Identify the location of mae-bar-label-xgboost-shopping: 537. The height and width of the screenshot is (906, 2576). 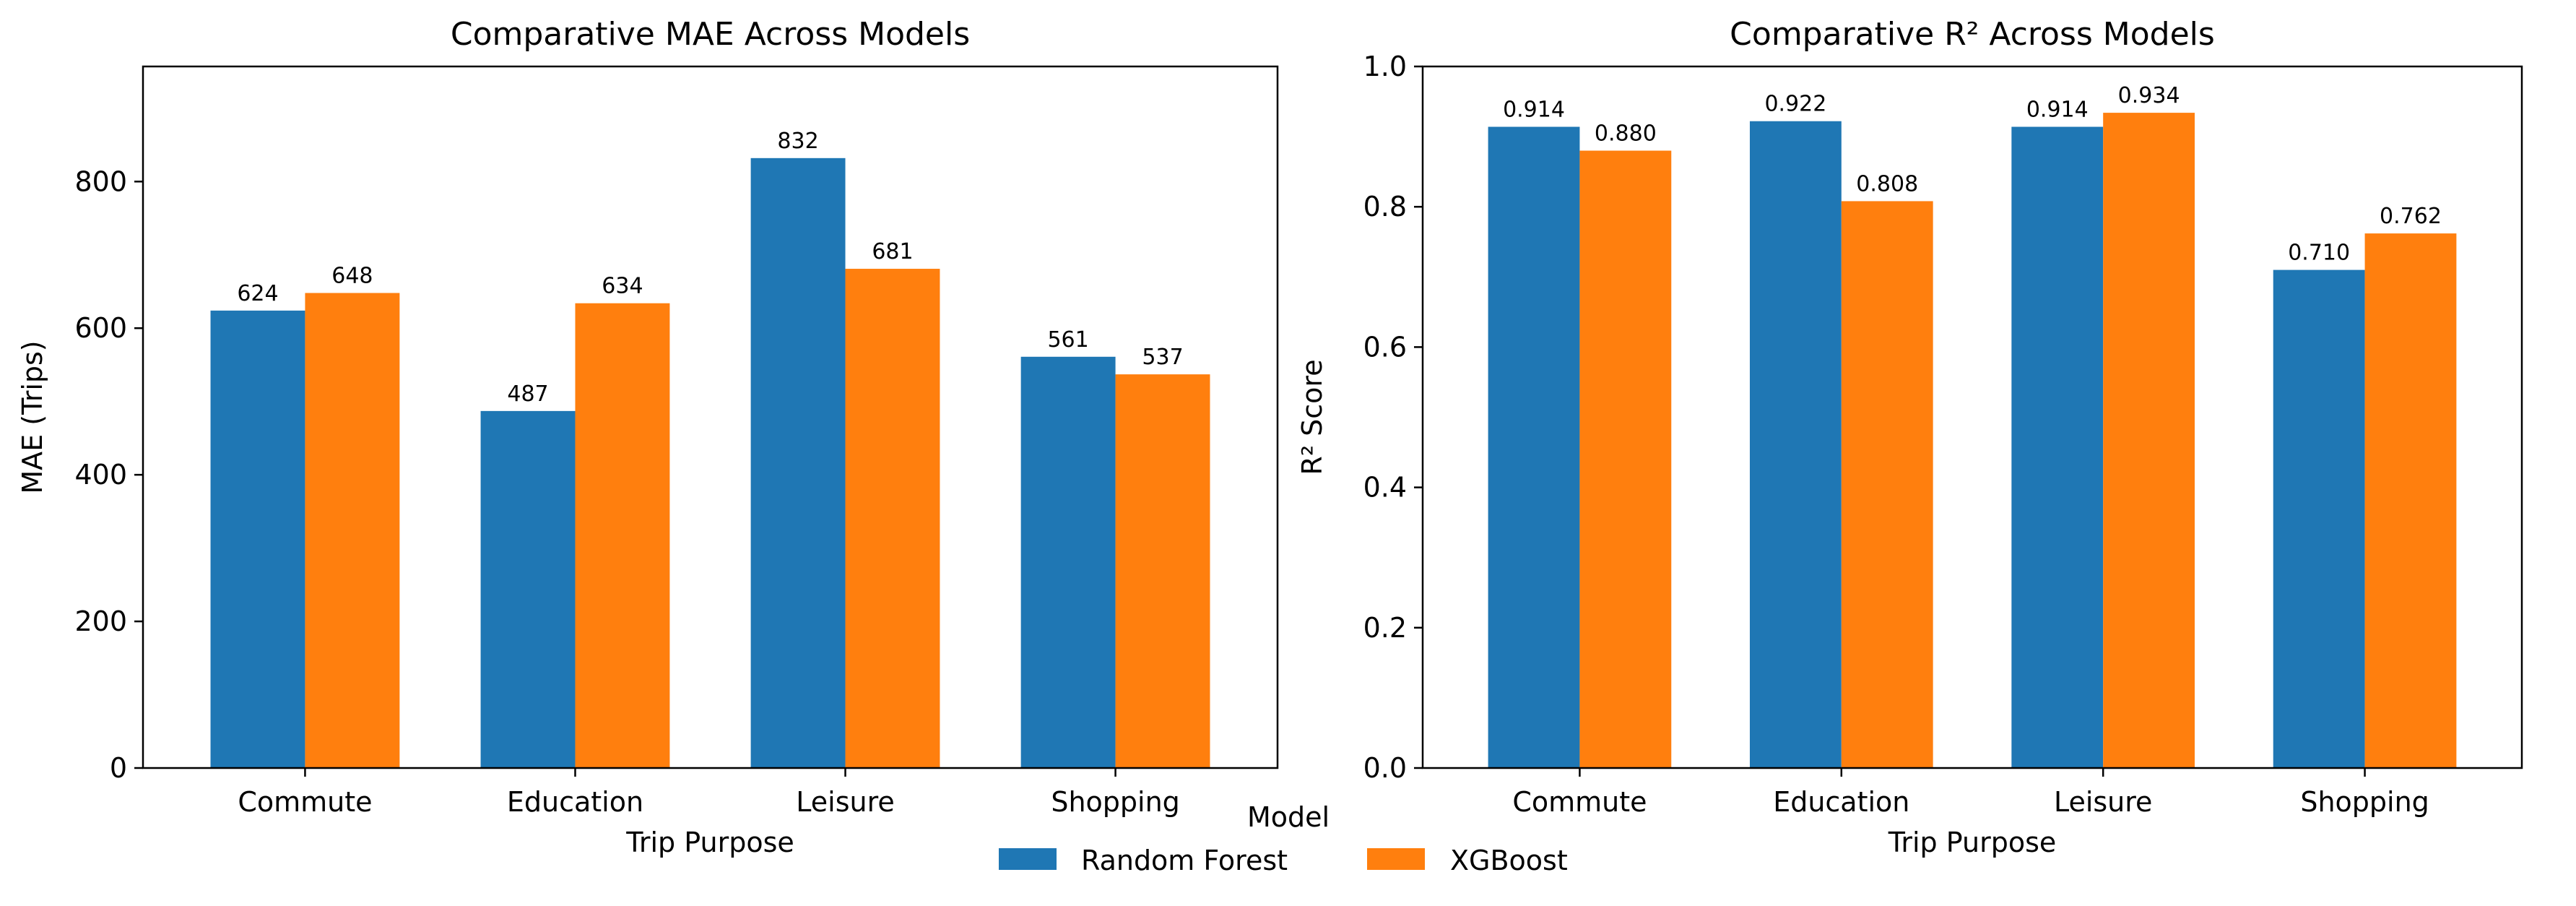
(1162, 357).